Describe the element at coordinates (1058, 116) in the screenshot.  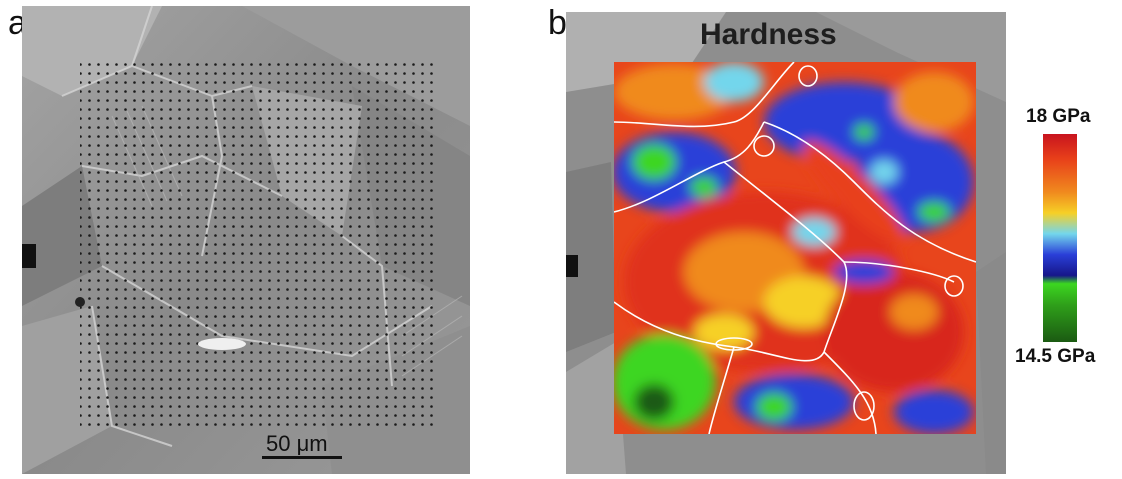
I see `colorbar-max-label: 18 GPa` at that location.